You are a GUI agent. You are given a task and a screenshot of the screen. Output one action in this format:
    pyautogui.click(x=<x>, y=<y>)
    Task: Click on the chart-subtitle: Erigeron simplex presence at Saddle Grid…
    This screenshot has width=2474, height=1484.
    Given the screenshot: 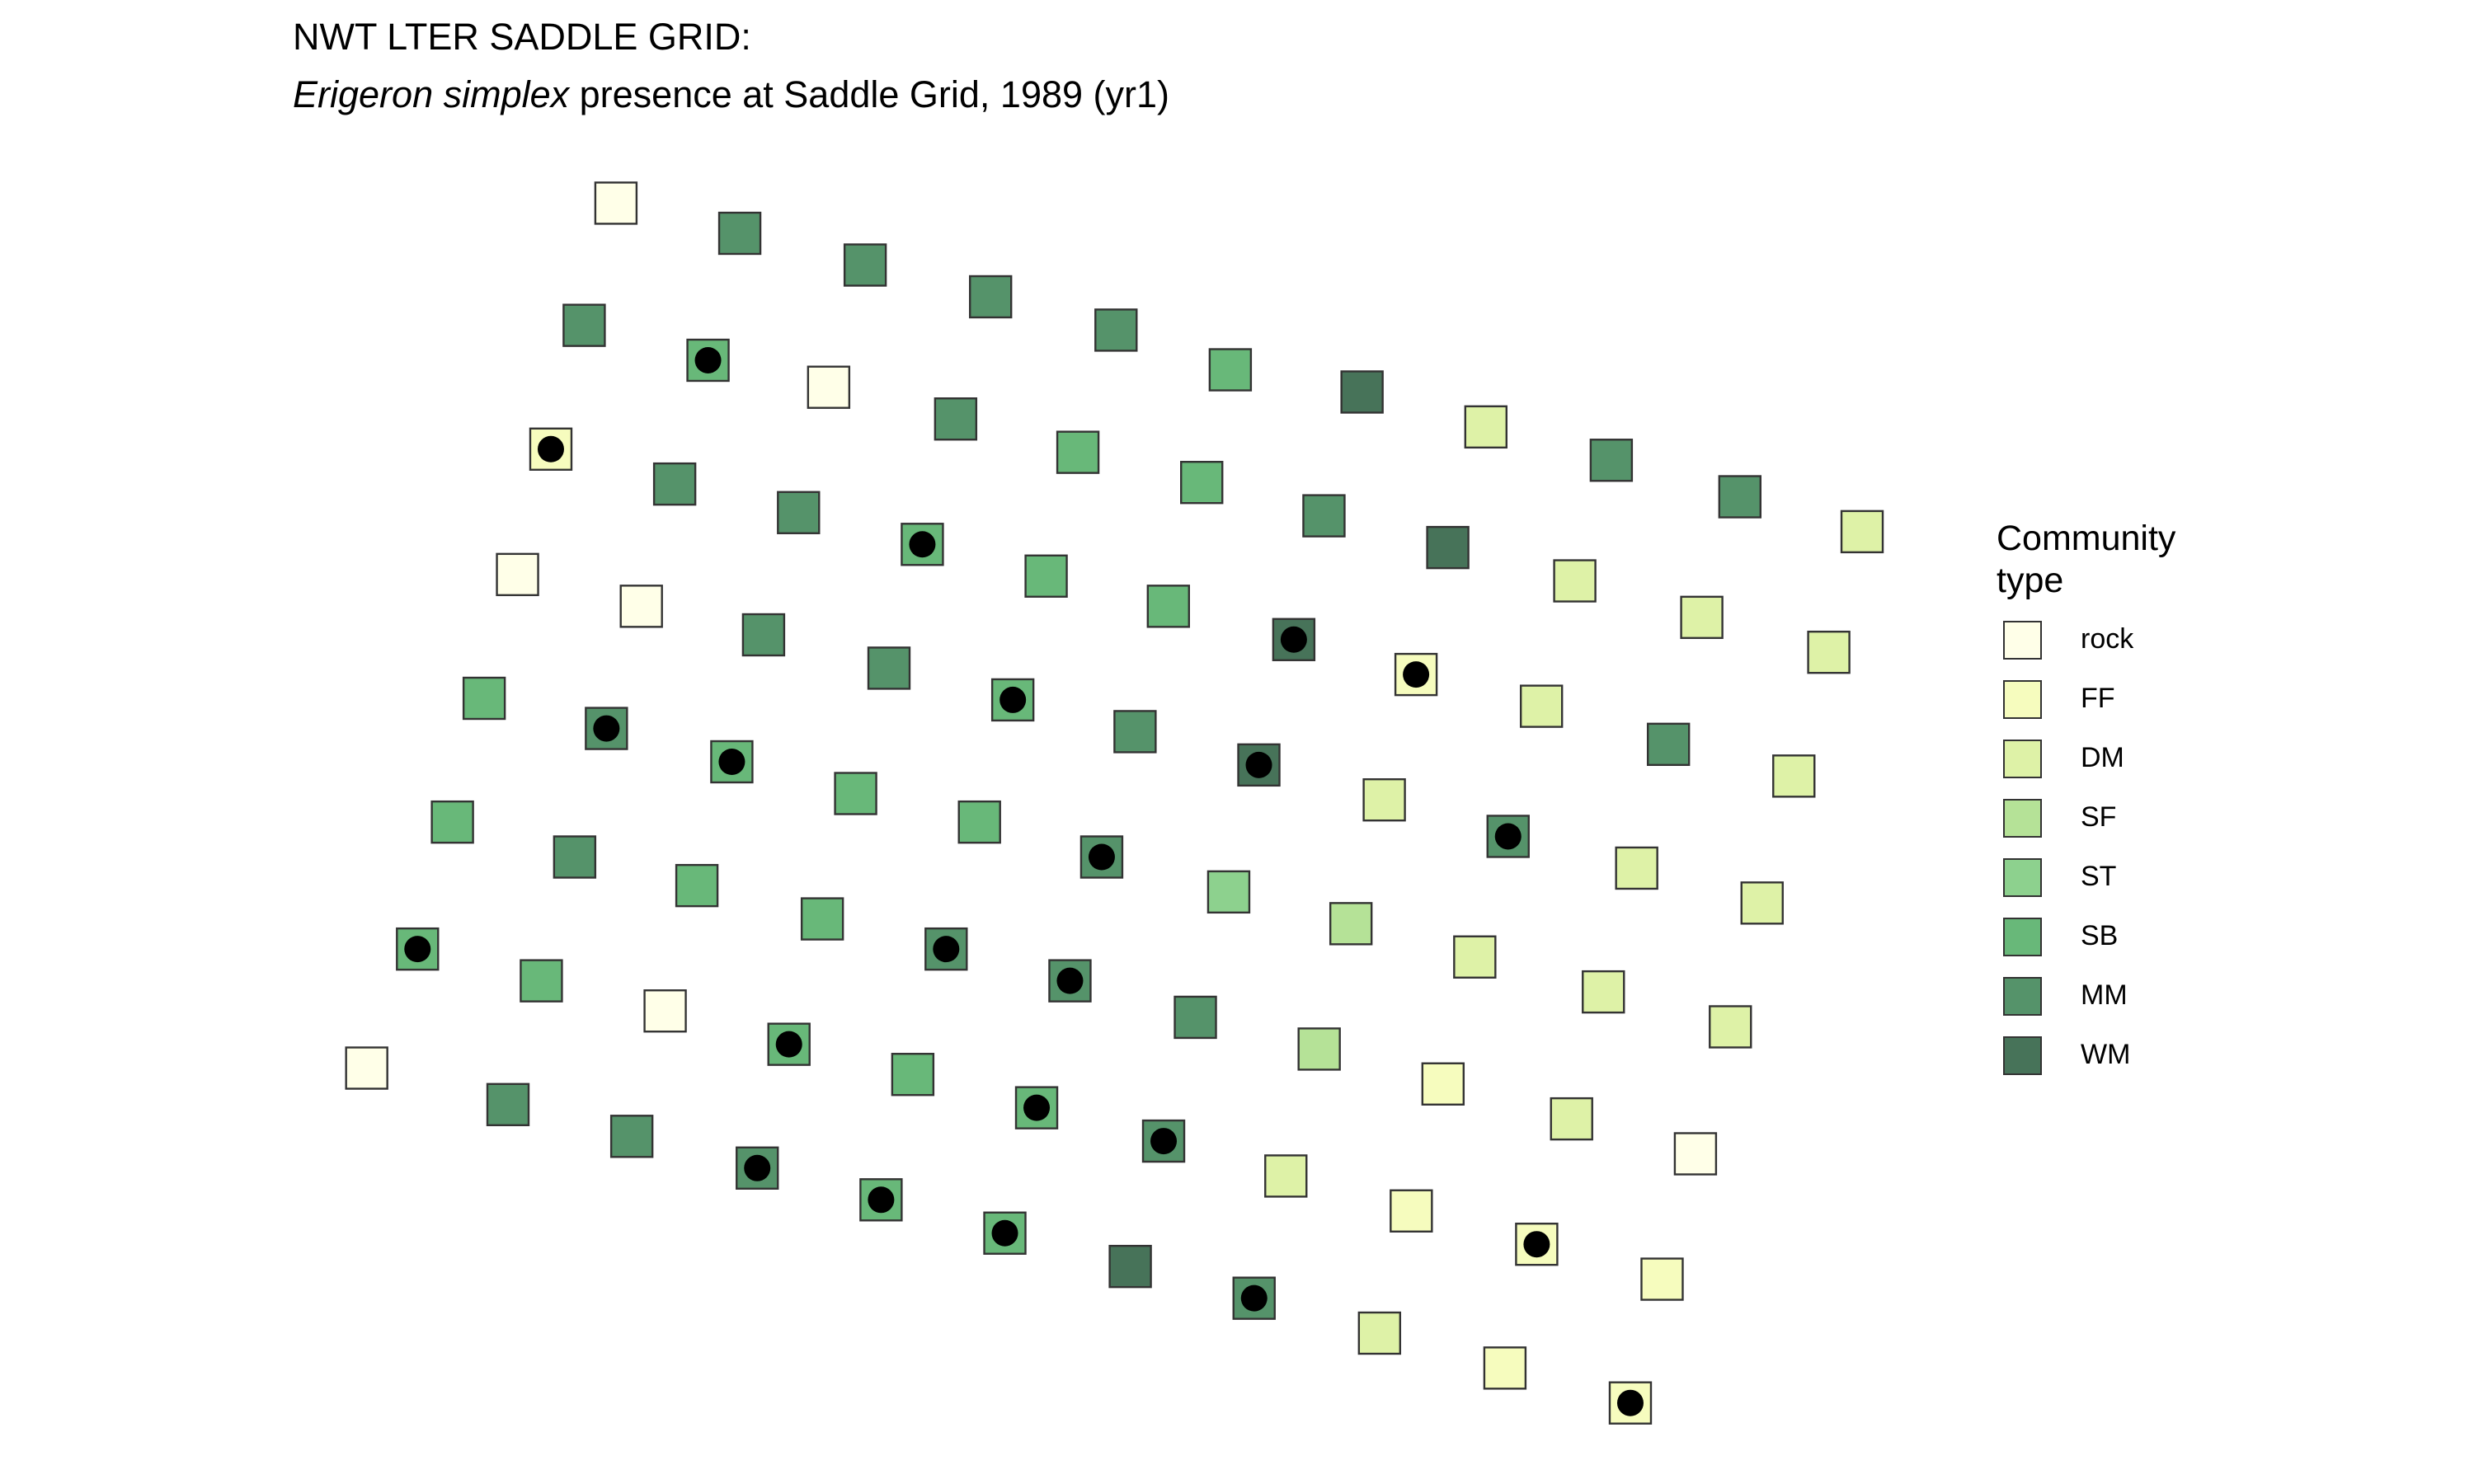 What is the action you would take?
    pyautogui.click(x=731, y=94)
    